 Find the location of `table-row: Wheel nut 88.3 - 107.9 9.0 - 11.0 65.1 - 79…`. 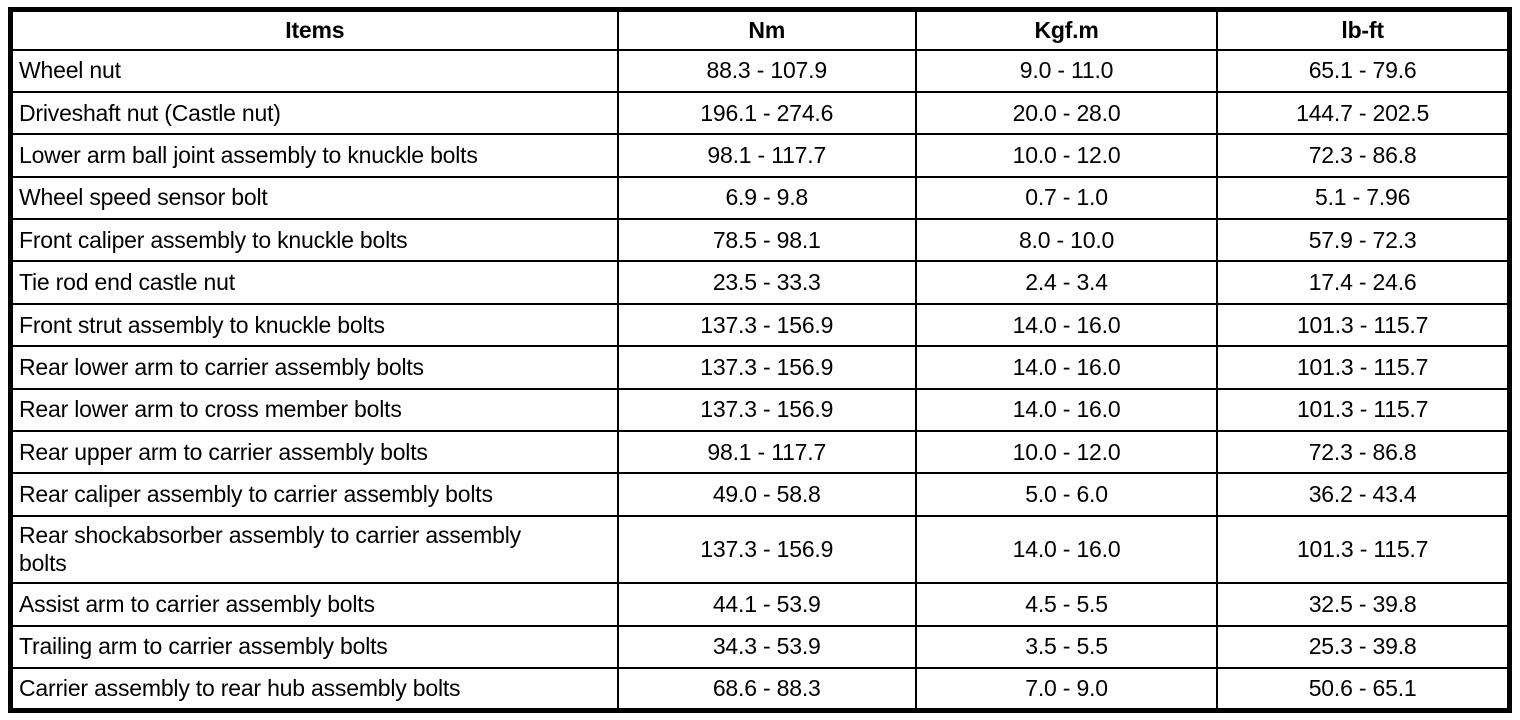

table-row: Wheel nut 88.3 - 107.9 9.0 - 11.0 65.1 - 79… is located at coordinates (760, 70).